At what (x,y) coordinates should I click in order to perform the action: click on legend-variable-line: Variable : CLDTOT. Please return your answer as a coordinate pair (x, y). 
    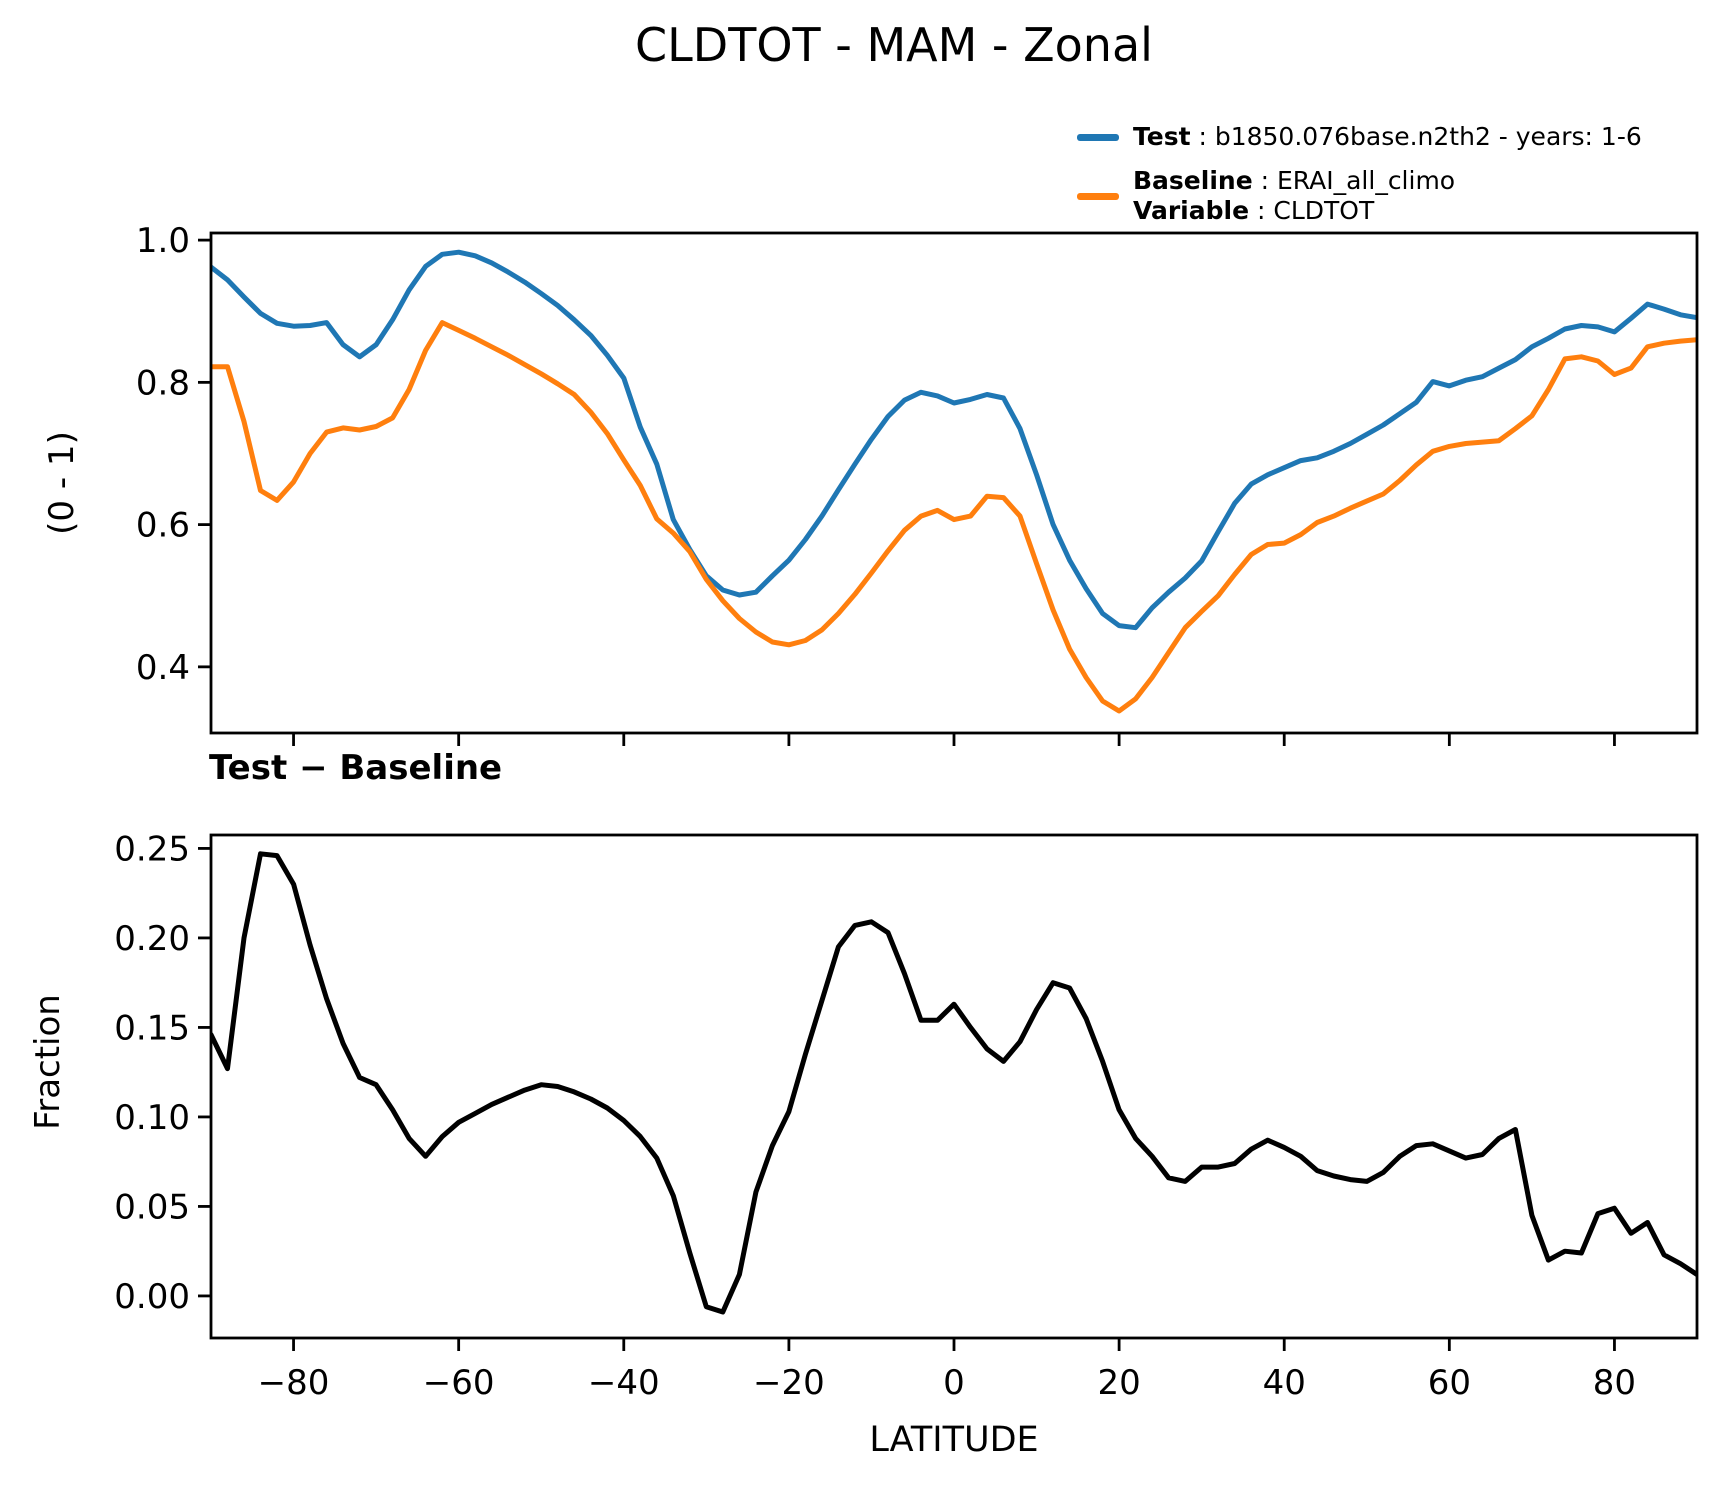
    Looking at the image, I should click on (1294, 211).